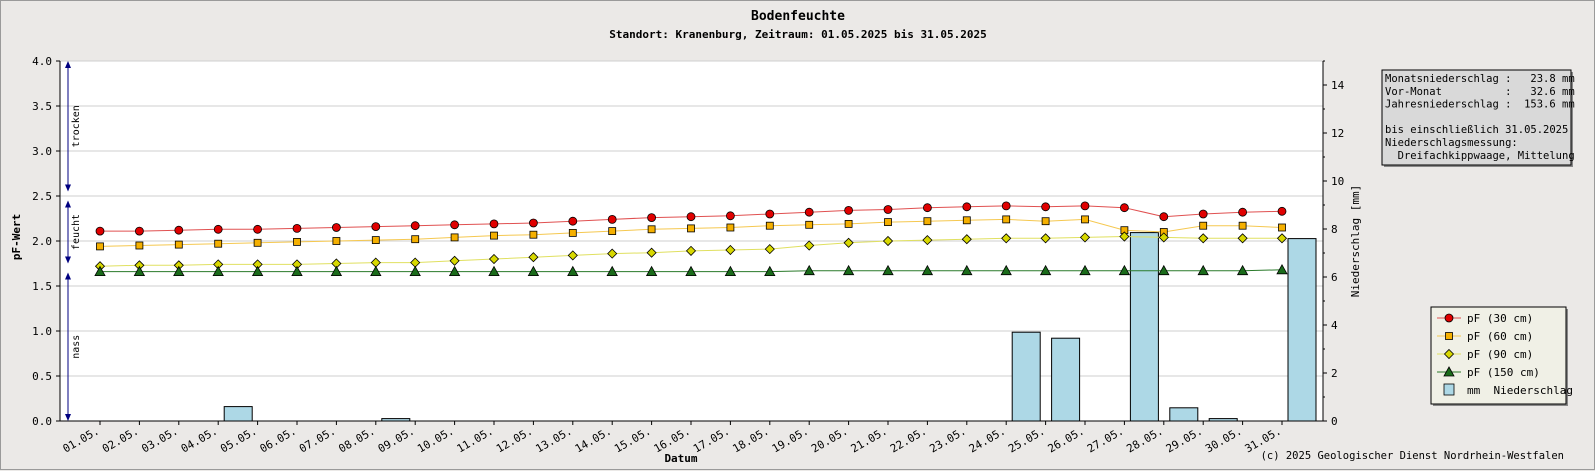 This screenshot has width=1595, height=471. I want to click on x-tick-label: 06.05., so click(278, 439).